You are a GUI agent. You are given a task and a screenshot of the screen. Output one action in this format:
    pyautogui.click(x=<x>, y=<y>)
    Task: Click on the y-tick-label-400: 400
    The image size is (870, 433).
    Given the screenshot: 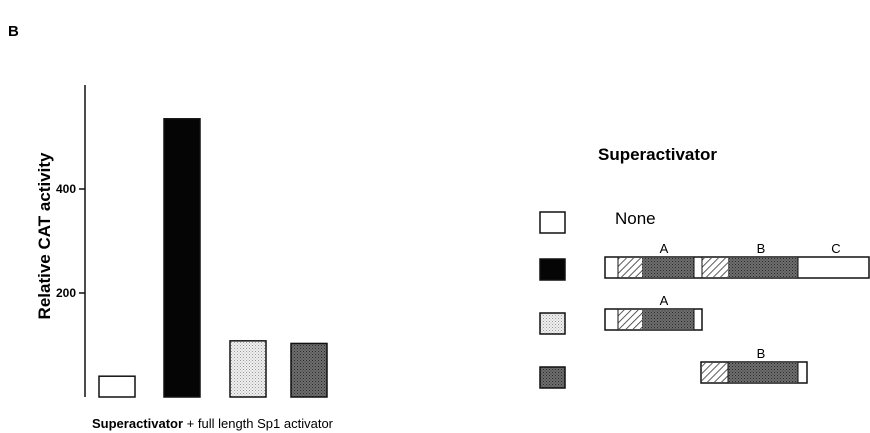 What is the action you would take?
    pyautogui.click(x=66, y=189)
    